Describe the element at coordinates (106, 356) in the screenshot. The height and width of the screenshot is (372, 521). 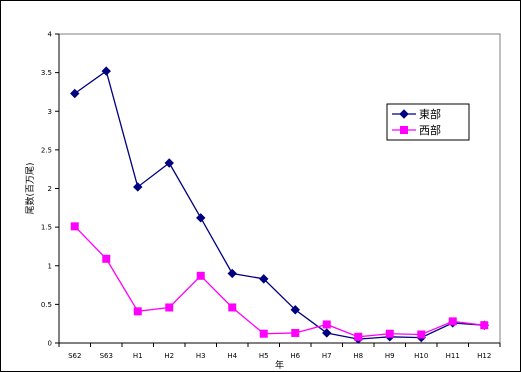
I see `x-tick-label: S63` at that location.